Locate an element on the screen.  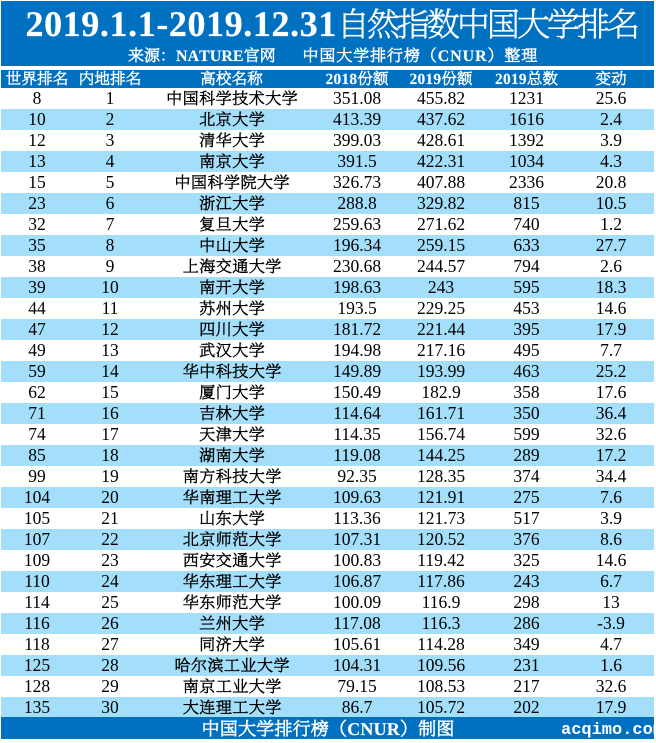
svg-text: 325 is located at coordinates (526, 560).